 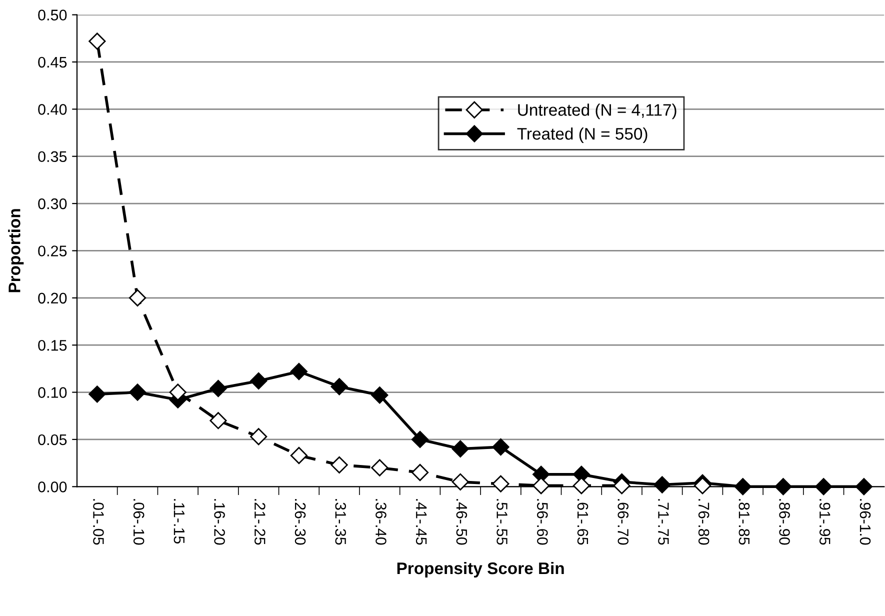 What do you see at coordinates (179, 521) in the screenshot?
I see `x-tick-label: .11-.15` at bounding box center [179, 521].